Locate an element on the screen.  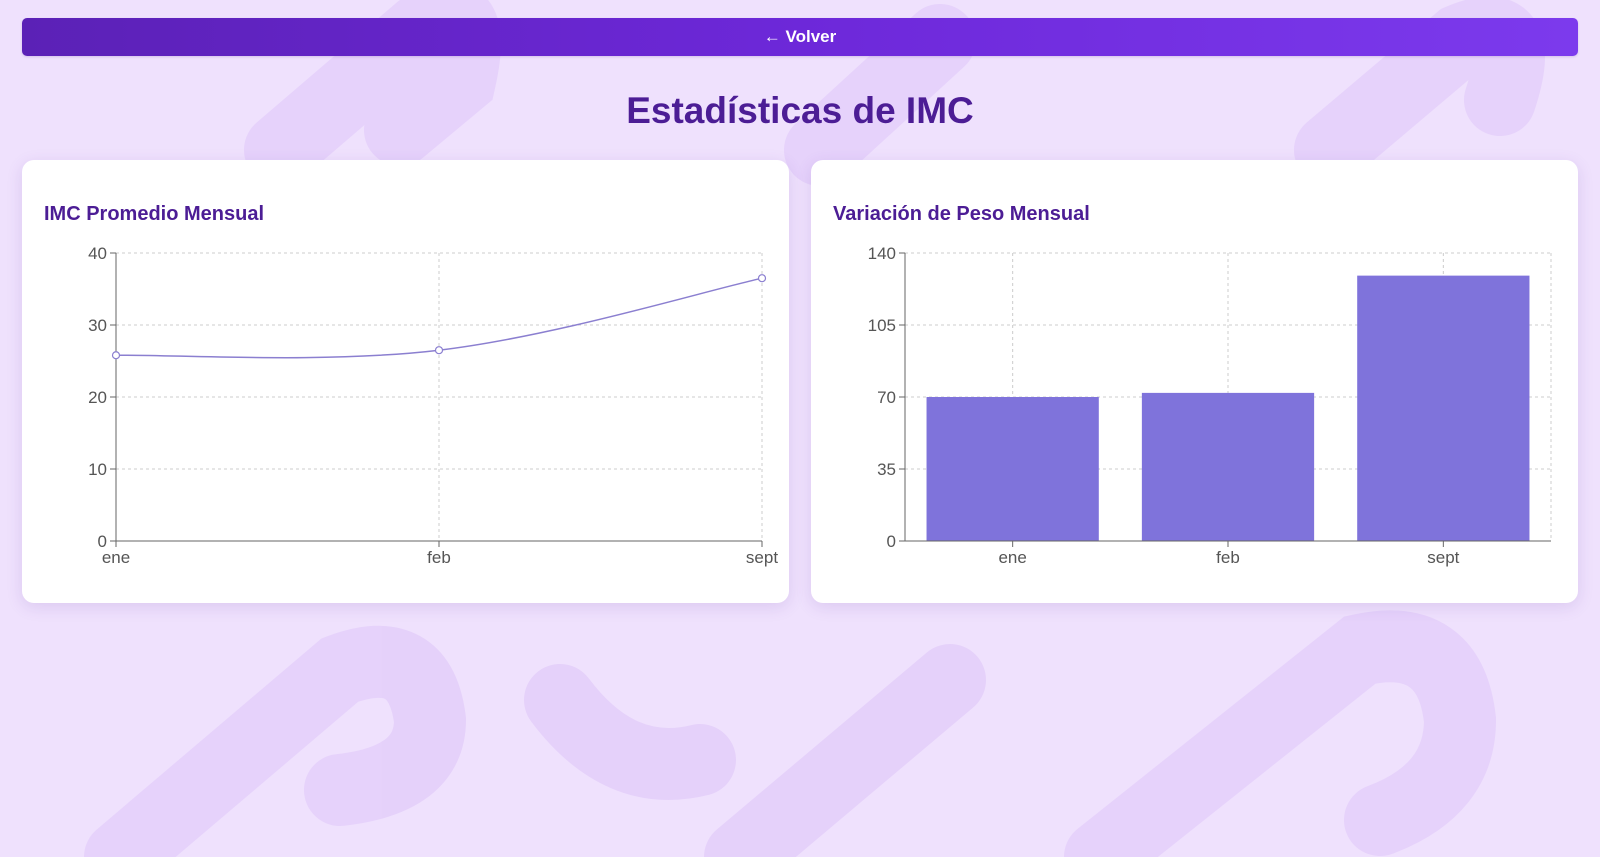
y-tick-label: 20 is located at coordinates (97, 397).